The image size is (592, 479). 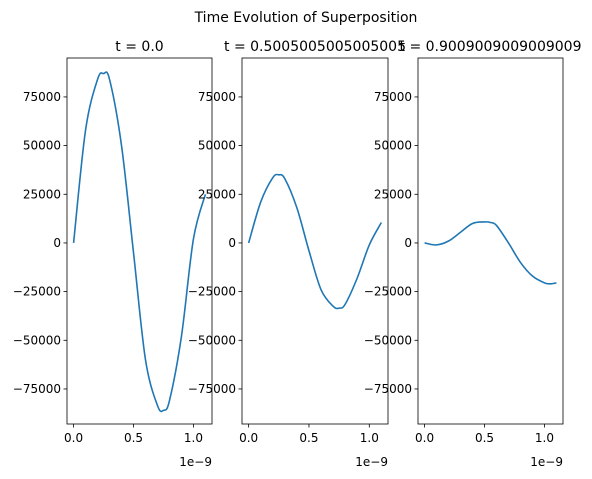 What do you see at coordinates (491, 47) in the screenshot?
I see `subplot-title: t = 0.9009009009009009` at bounding box center [491, 47].